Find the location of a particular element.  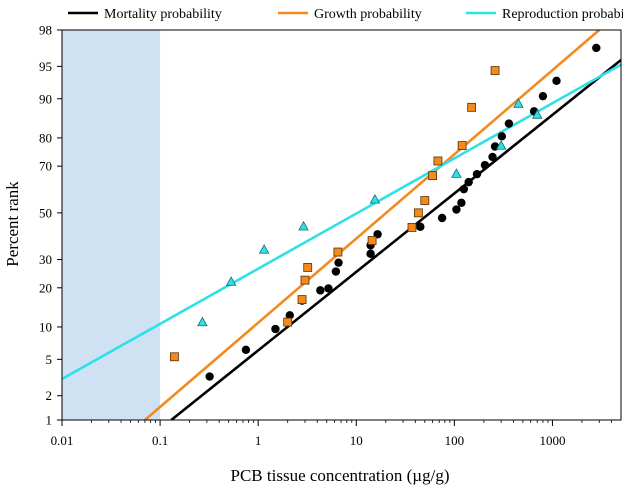

x-tick-label-4: 100 is located at coordinates (455, 440).